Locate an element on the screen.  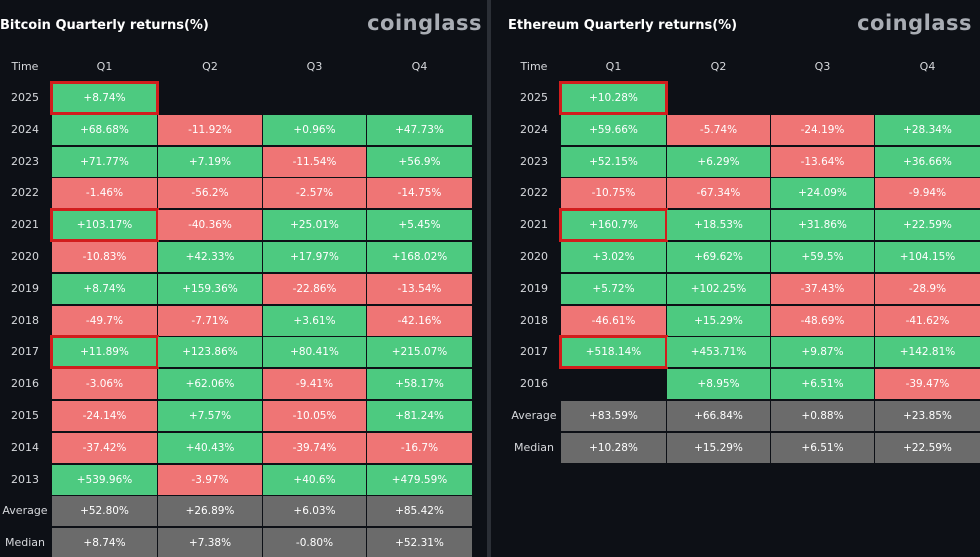
year-label: 2024 is located at coordinates (534, 129).